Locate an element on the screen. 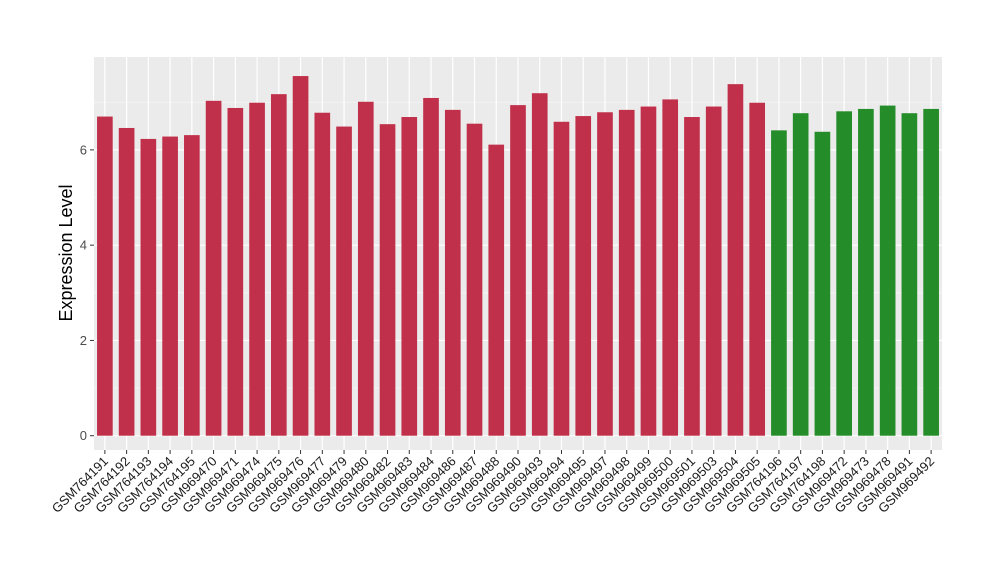 This screenshot has height=580, width=1000. bar-GSM764191 is located at coordinates (105, 276).